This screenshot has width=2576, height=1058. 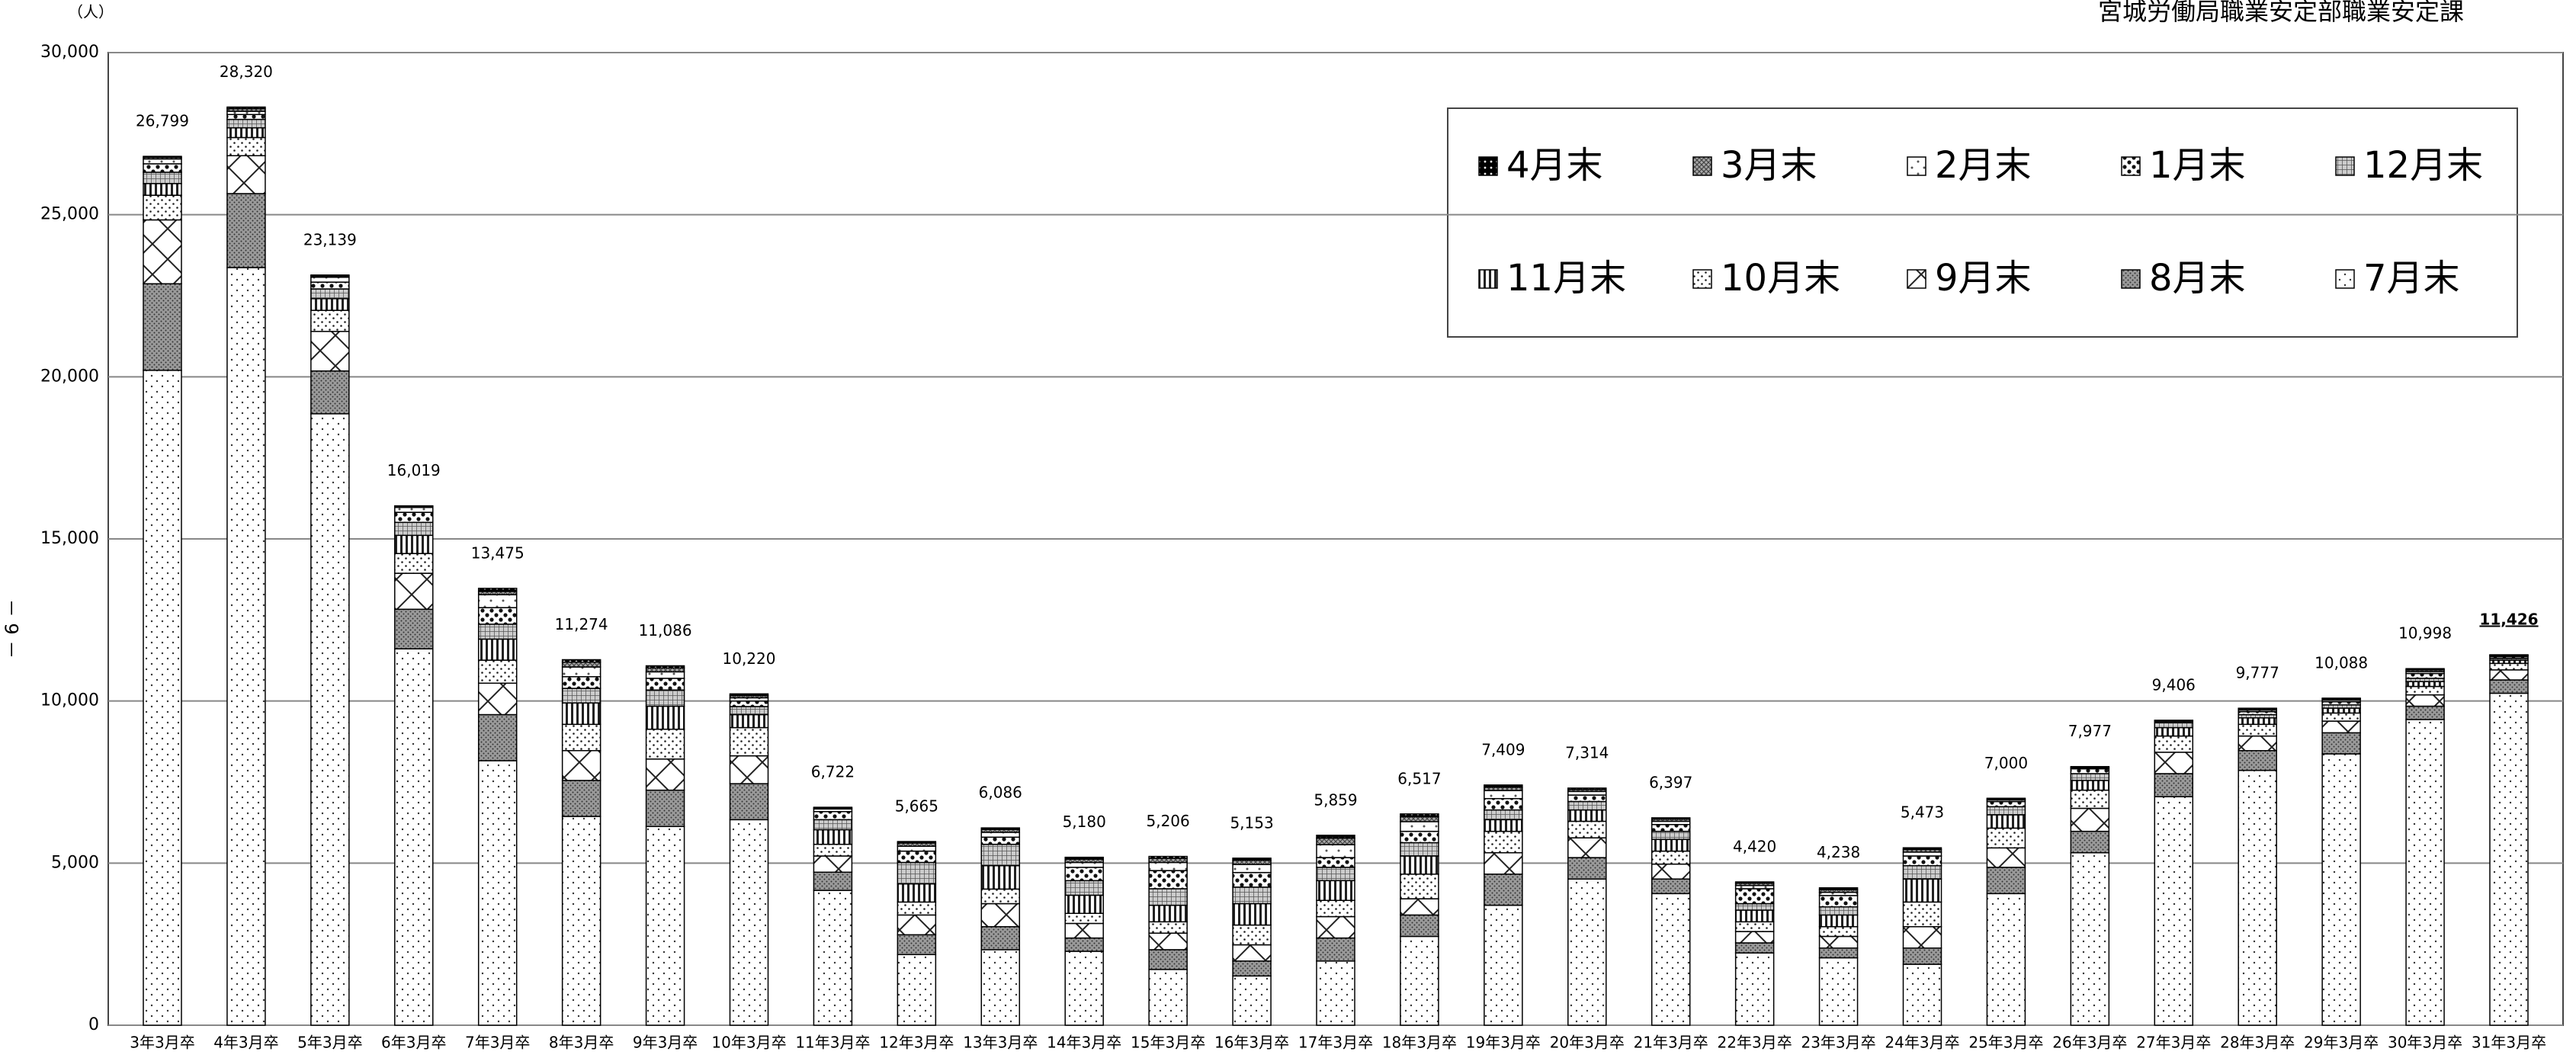 I want to click on x-tick-label: 3年3月卒, so click(x=162, y=1043).